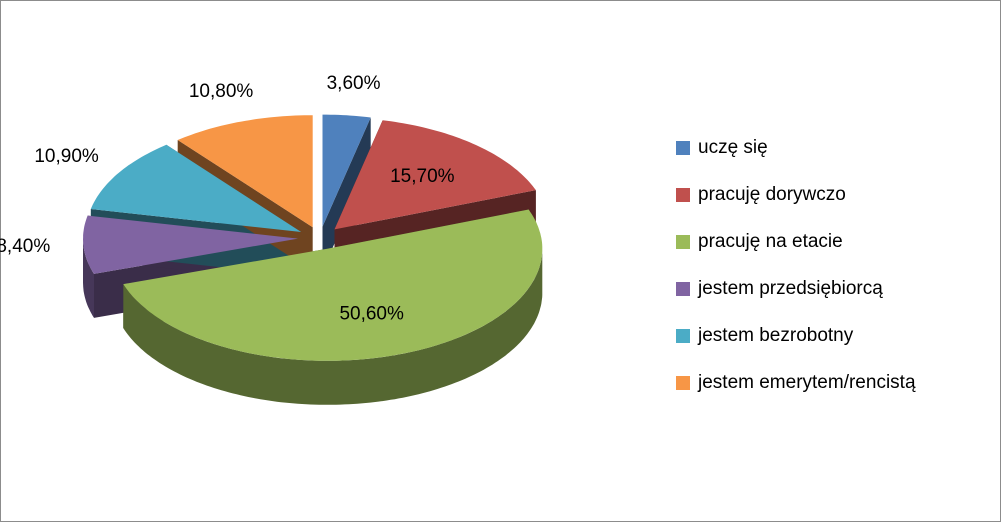 This screenshot has height=522, width=1001. I want to click on data-label: 10,80%, so click(221, 91).